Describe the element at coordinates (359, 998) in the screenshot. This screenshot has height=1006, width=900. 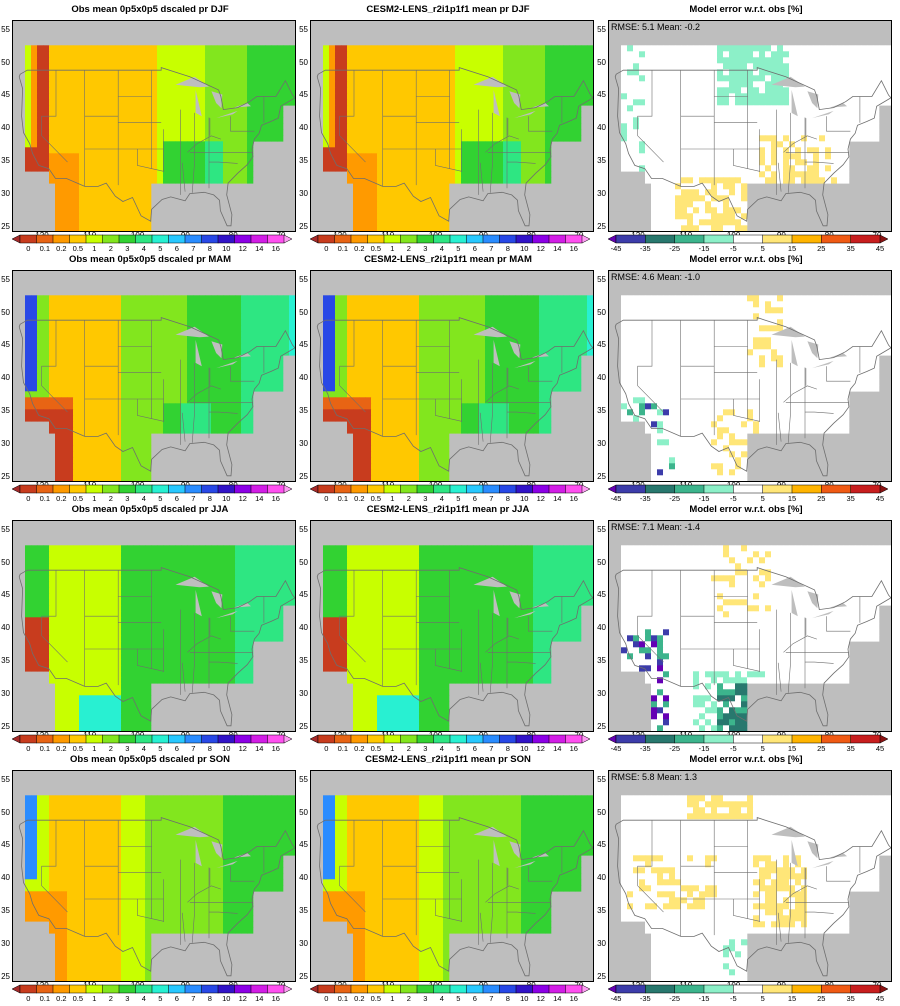
I see `colorbar-tick-label: 0.2` at that location.